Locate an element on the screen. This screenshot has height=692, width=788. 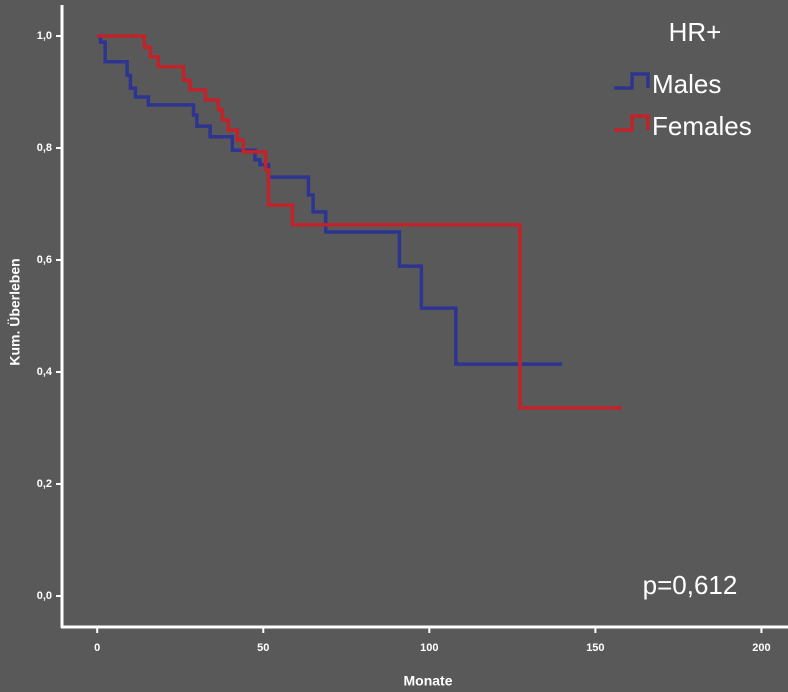
x-tick-label: 100 is located at coordinates (429, 648).